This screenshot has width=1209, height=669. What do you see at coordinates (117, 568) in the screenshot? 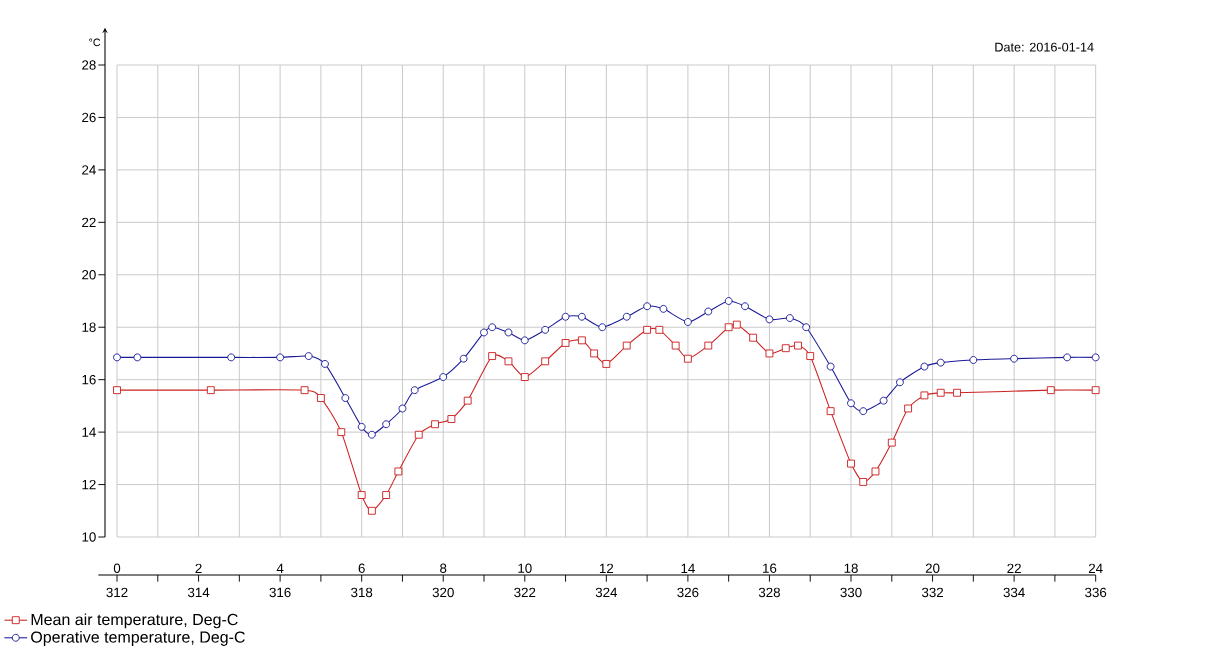
I see `x-tick-label: 0` at bounding box center [117, 568].